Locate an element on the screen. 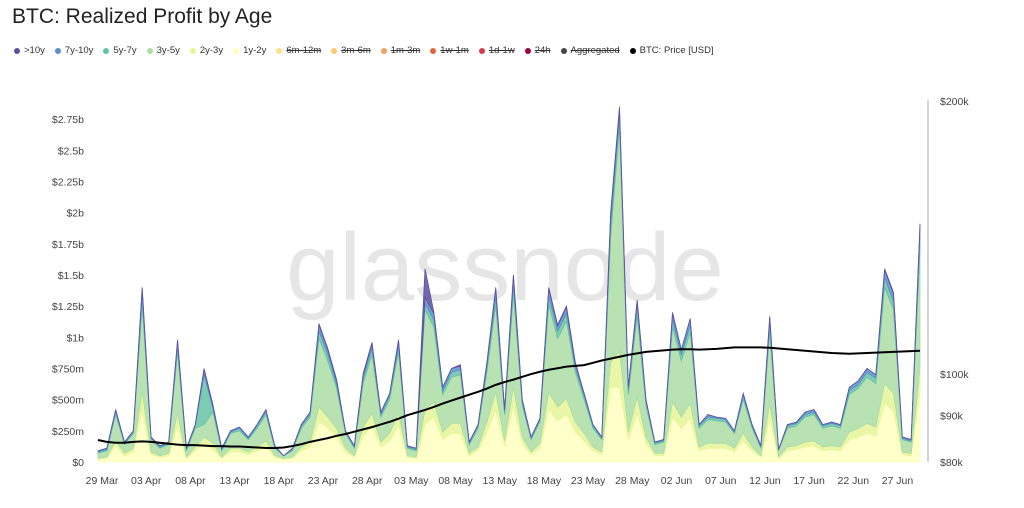 The height and width of the screenshot is (508, 1024). legend-label: 6m-12m is located at coordinates (304, 50).